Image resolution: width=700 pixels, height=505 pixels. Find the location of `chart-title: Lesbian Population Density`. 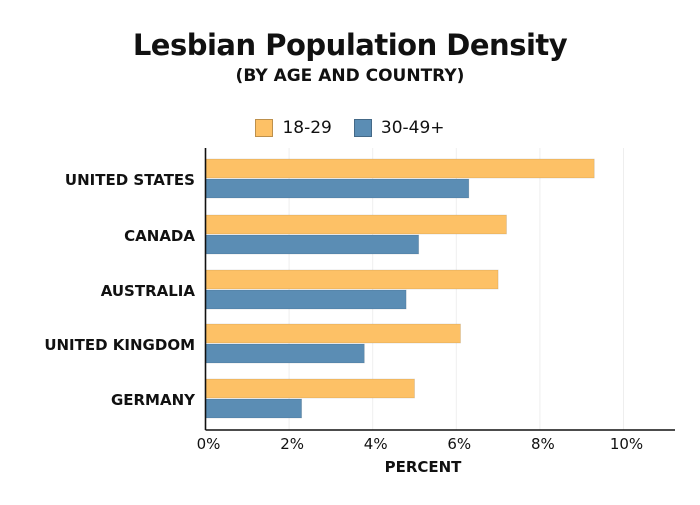

chart-title: Lesbian Population Density is located at coordinates (350, 45).